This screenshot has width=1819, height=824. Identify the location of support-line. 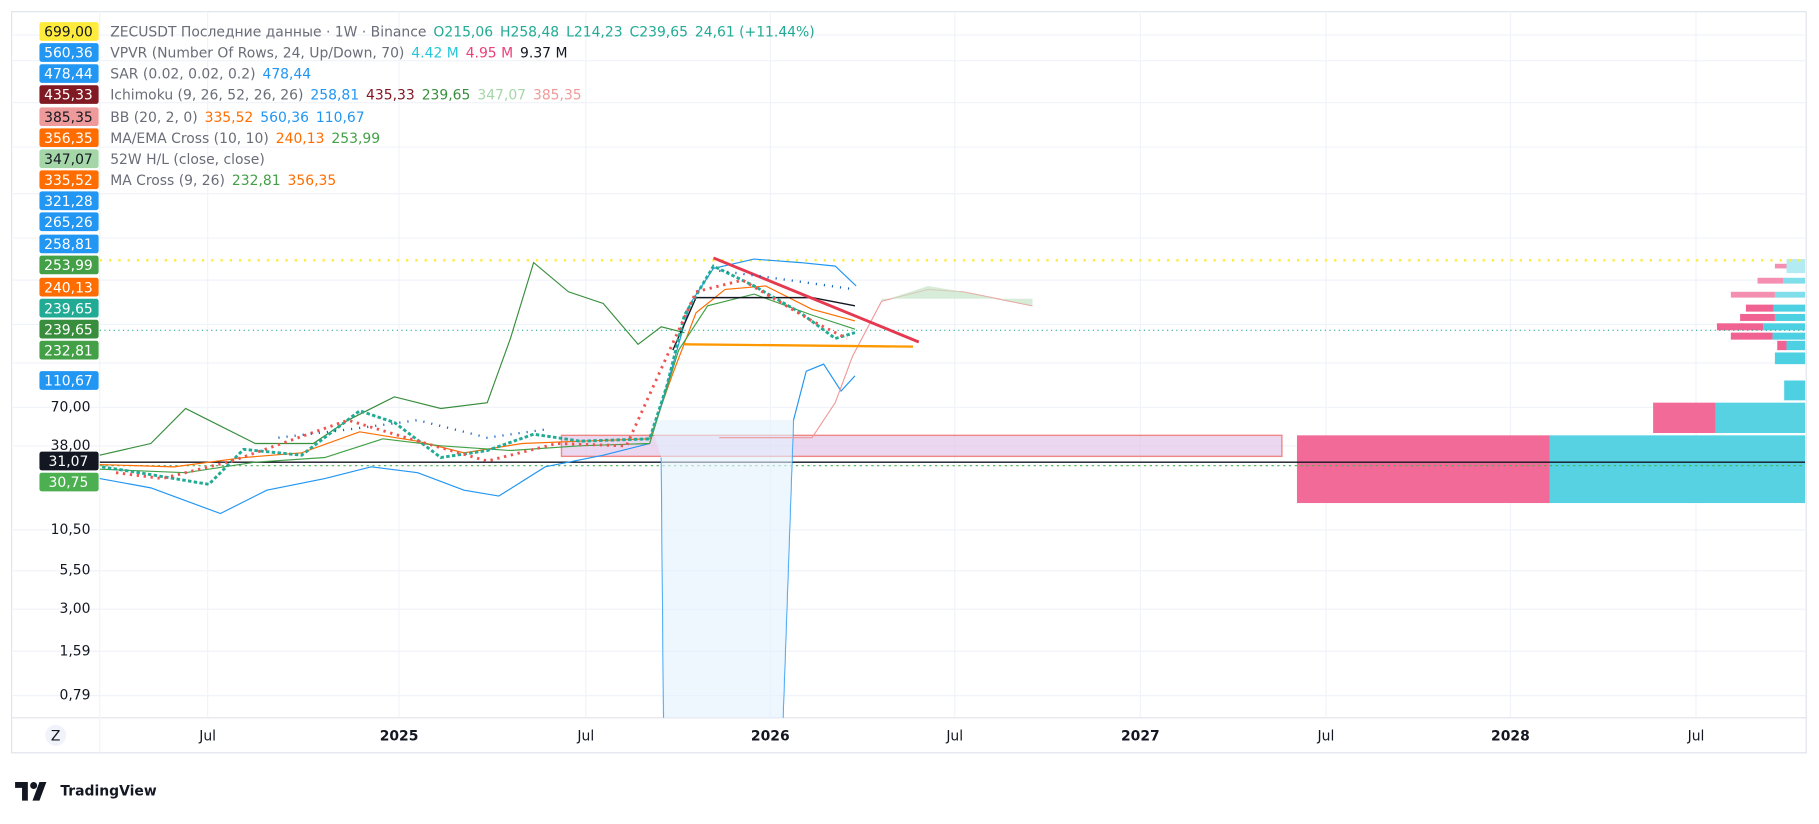
(798, 345).